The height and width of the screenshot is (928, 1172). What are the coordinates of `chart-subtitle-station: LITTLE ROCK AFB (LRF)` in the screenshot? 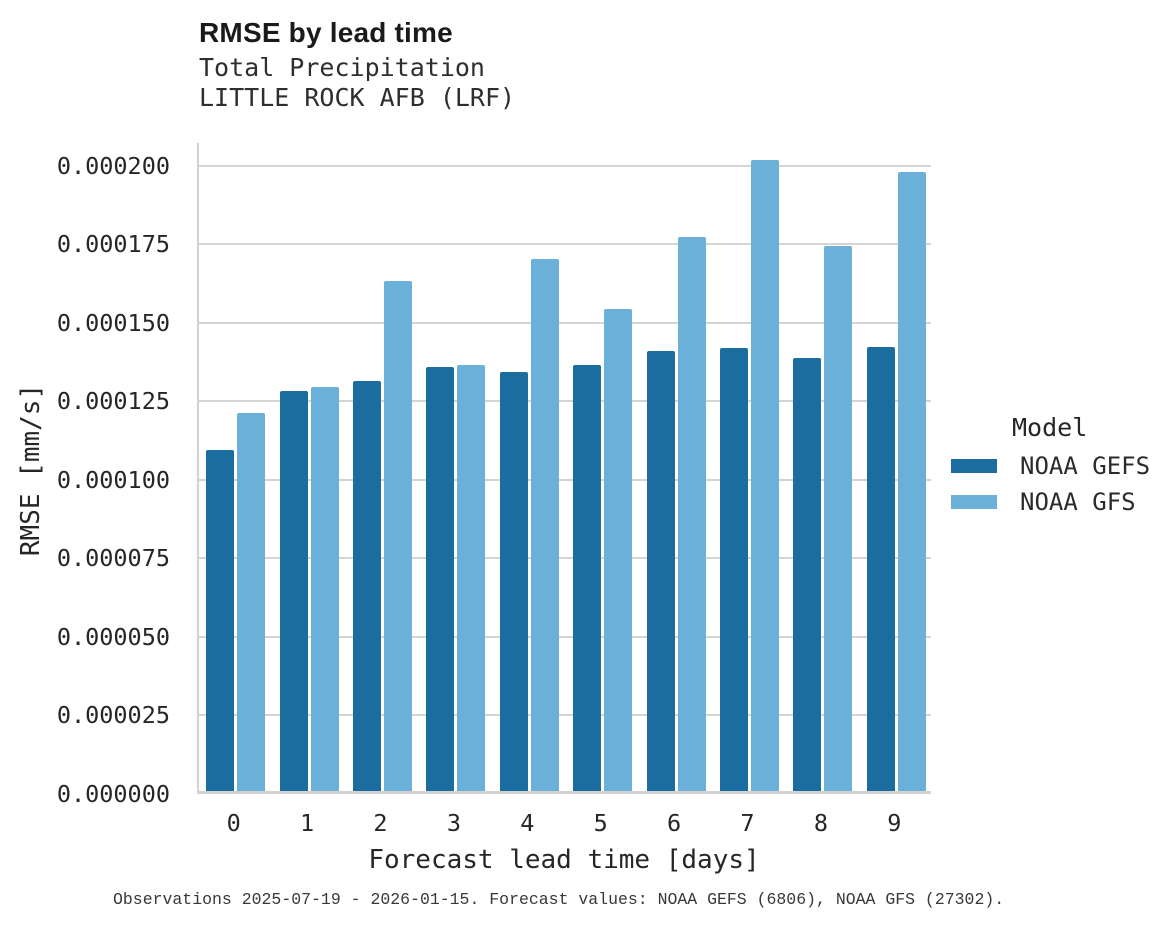 It's located at (357, 97).